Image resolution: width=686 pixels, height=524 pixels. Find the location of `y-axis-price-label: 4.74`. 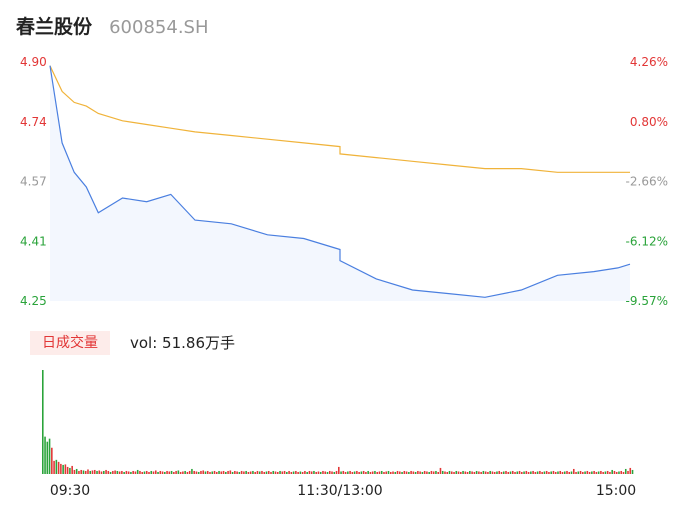

y-axis-price-label: 4.74 is located at coordinates (33, 122).